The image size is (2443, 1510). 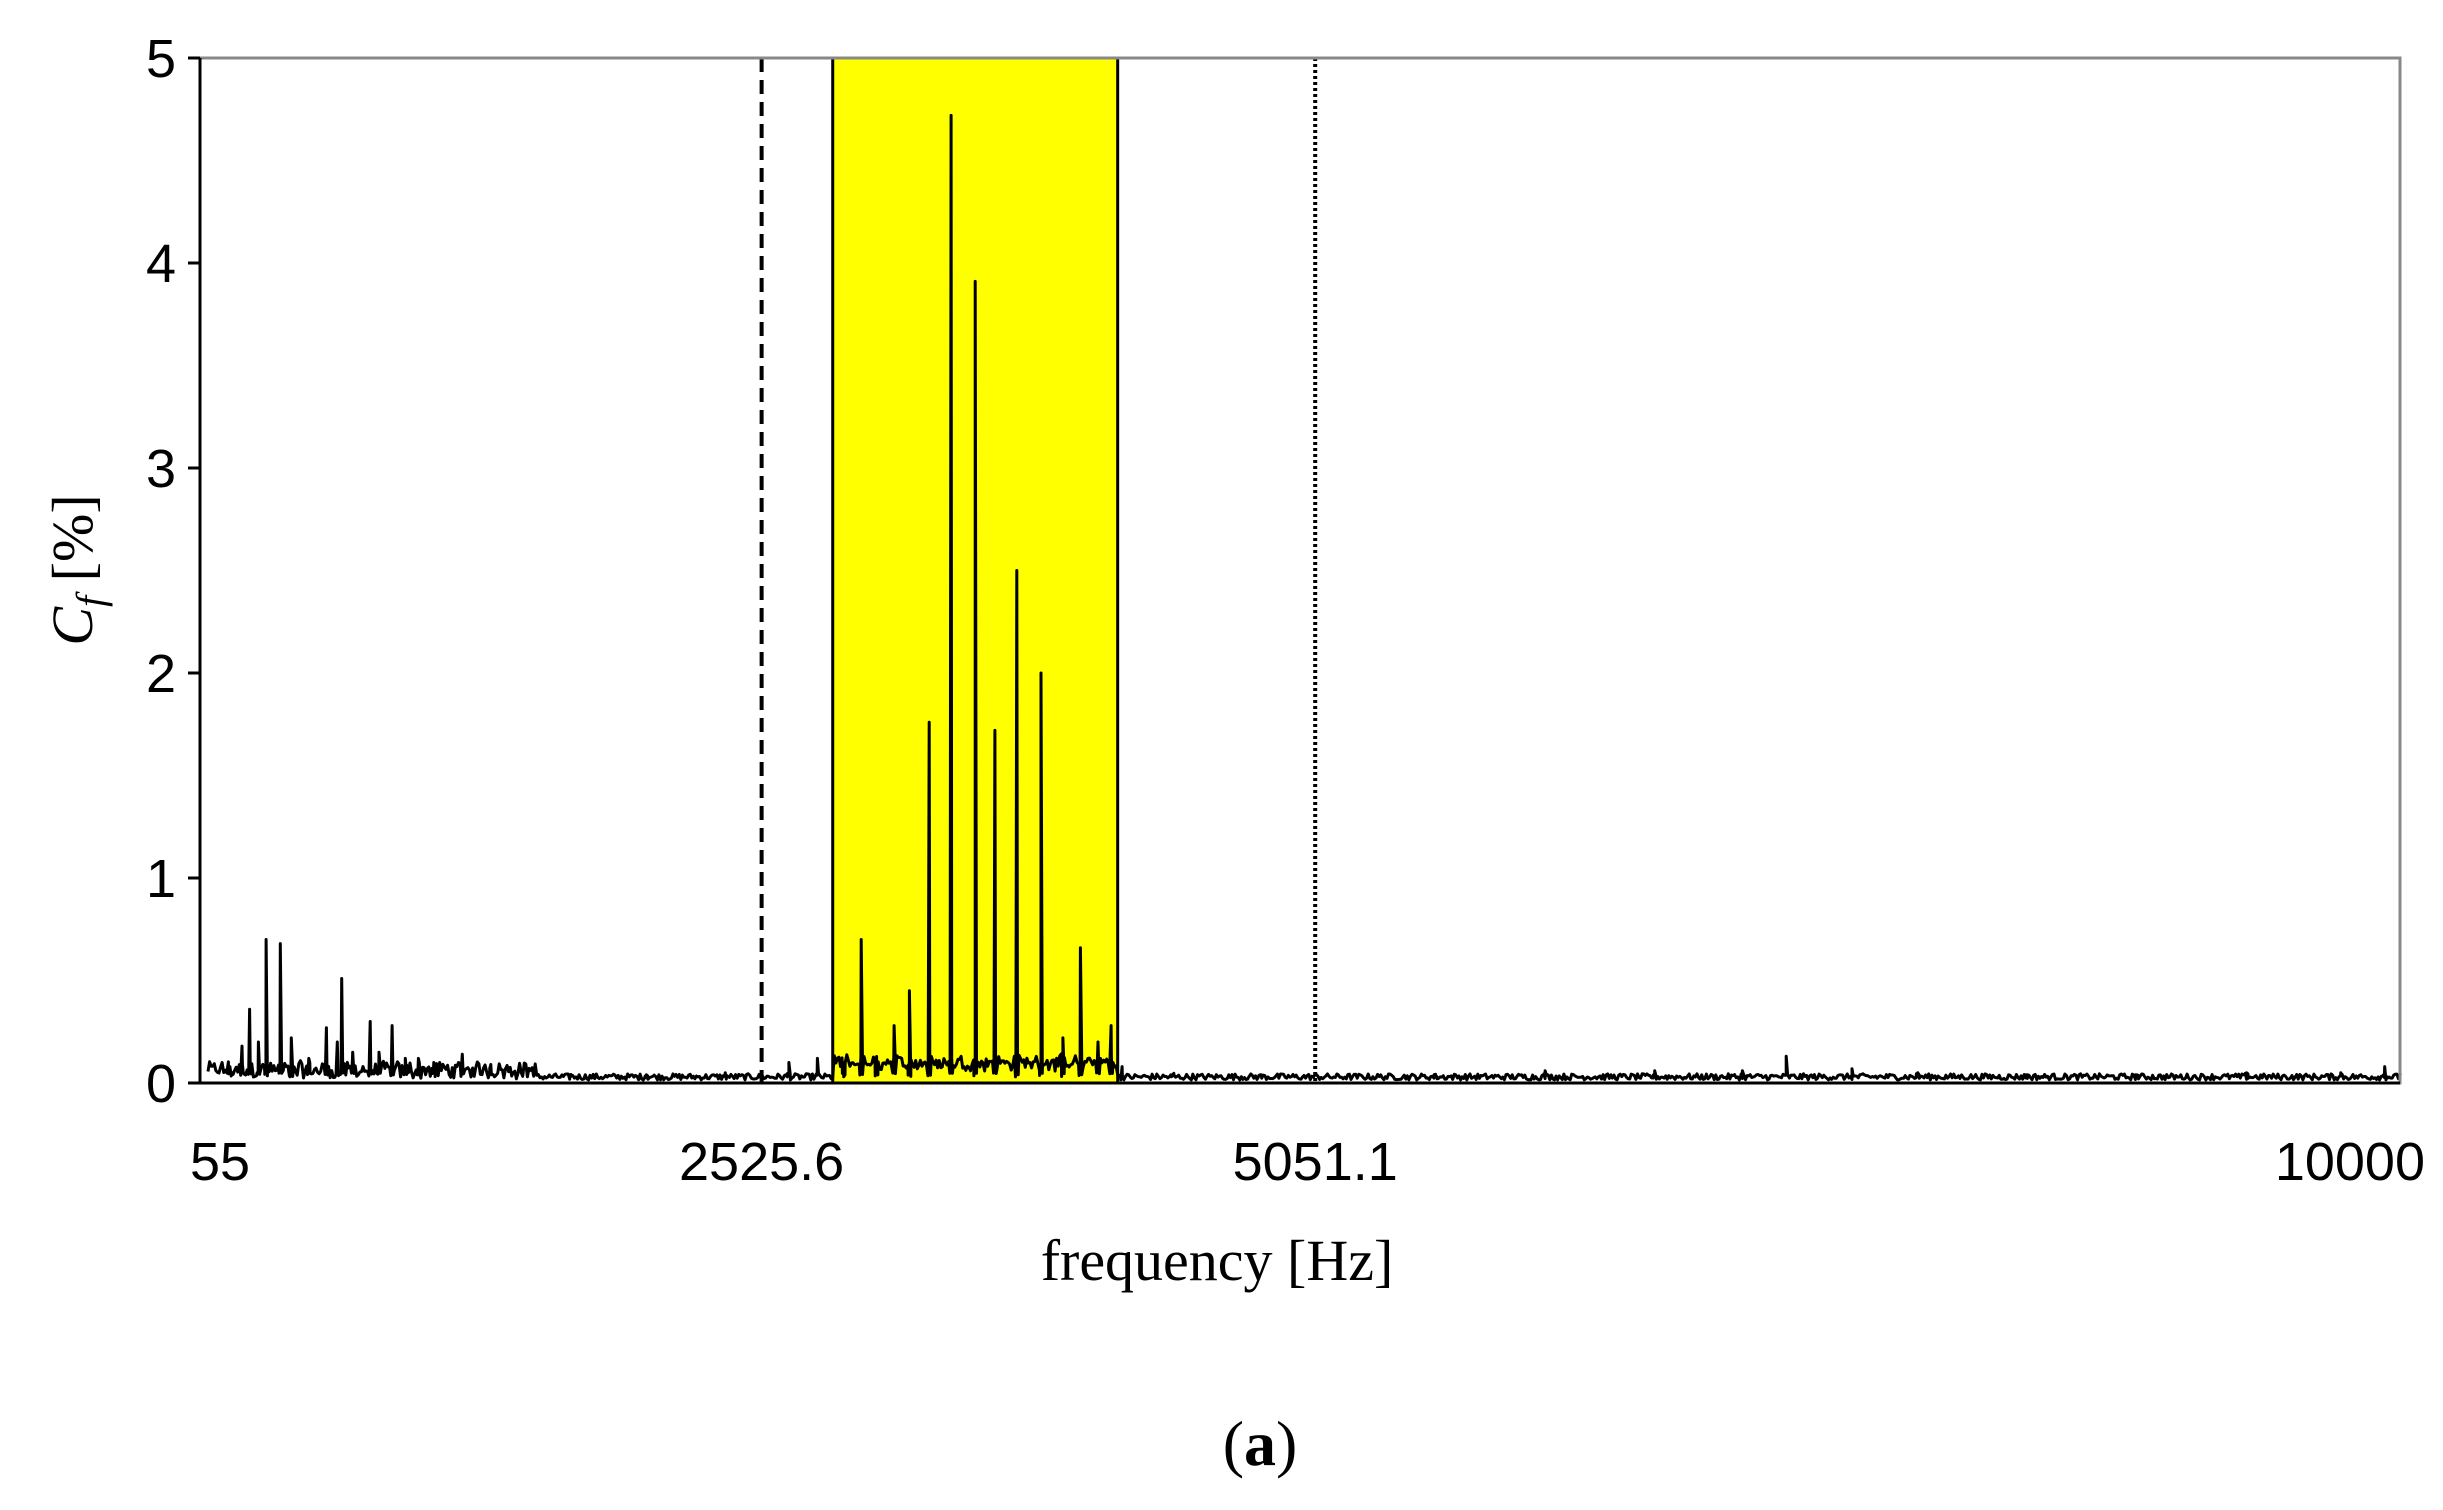 I want to click on y-tick-label: 0, so click(x=161, y=1084).